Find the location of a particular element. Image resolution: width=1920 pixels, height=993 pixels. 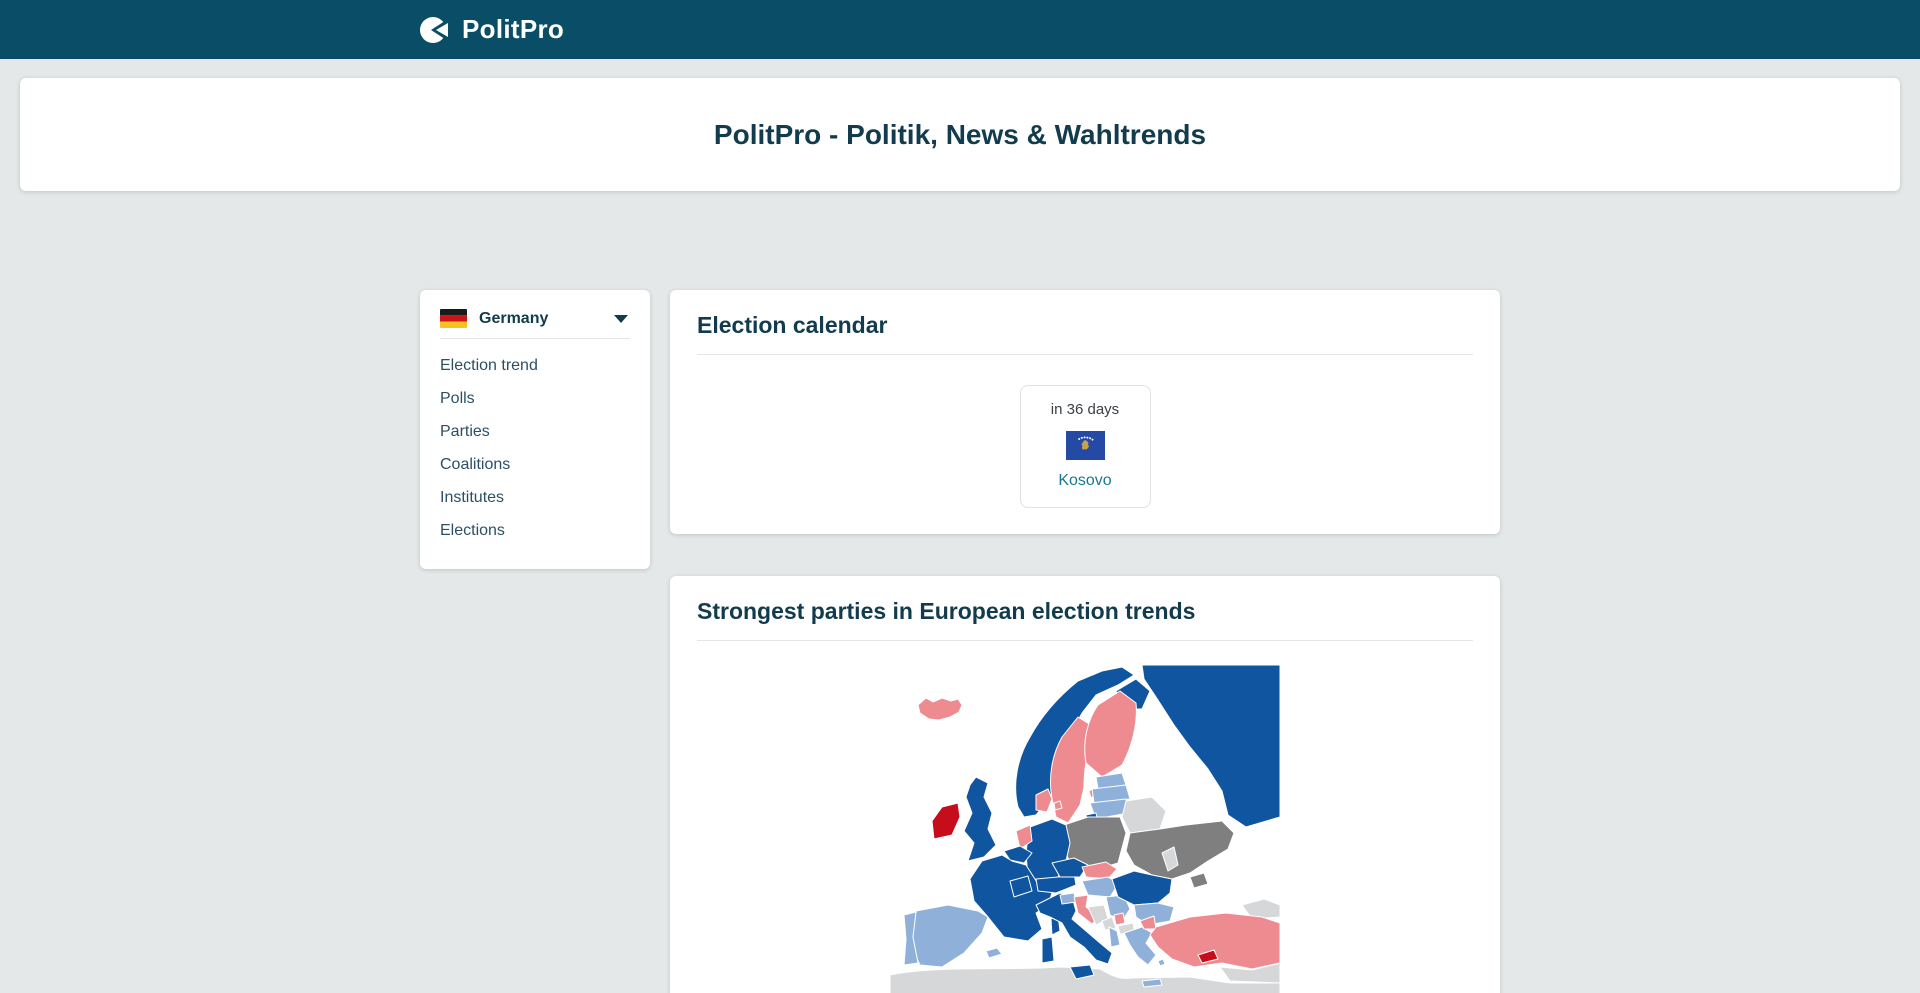

map-region-albania is located at coordinates (1114, 937).